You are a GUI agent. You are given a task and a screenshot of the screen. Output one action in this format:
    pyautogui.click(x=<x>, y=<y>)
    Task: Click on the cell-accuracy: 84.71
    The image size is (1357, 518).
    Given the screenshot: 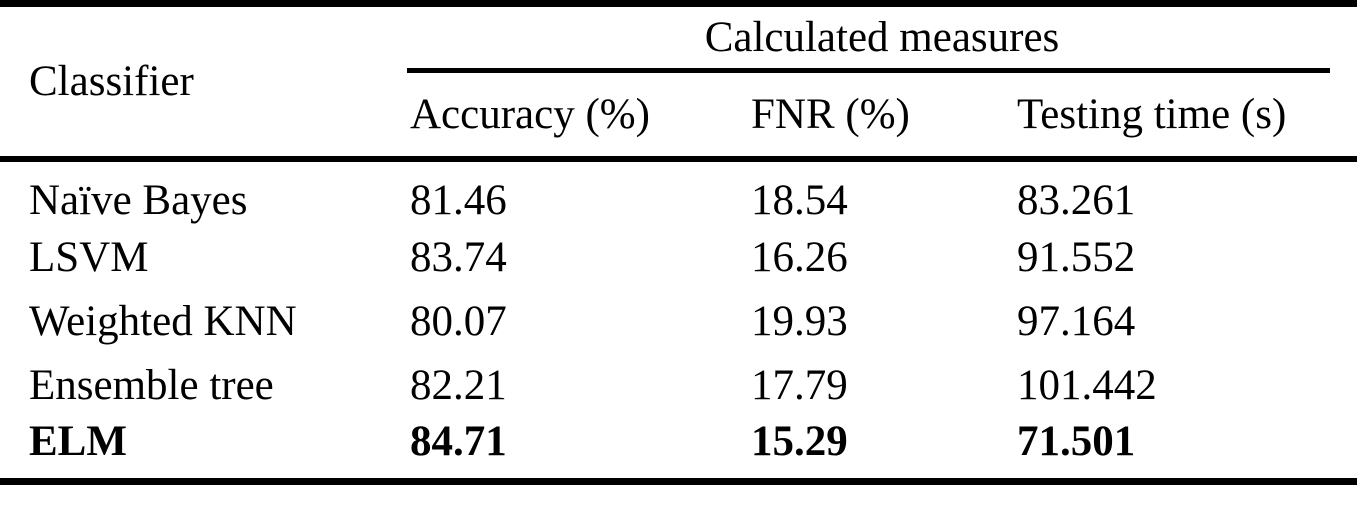 What is the action you would take?
    pyautogui.click(x=458, y=441)
    